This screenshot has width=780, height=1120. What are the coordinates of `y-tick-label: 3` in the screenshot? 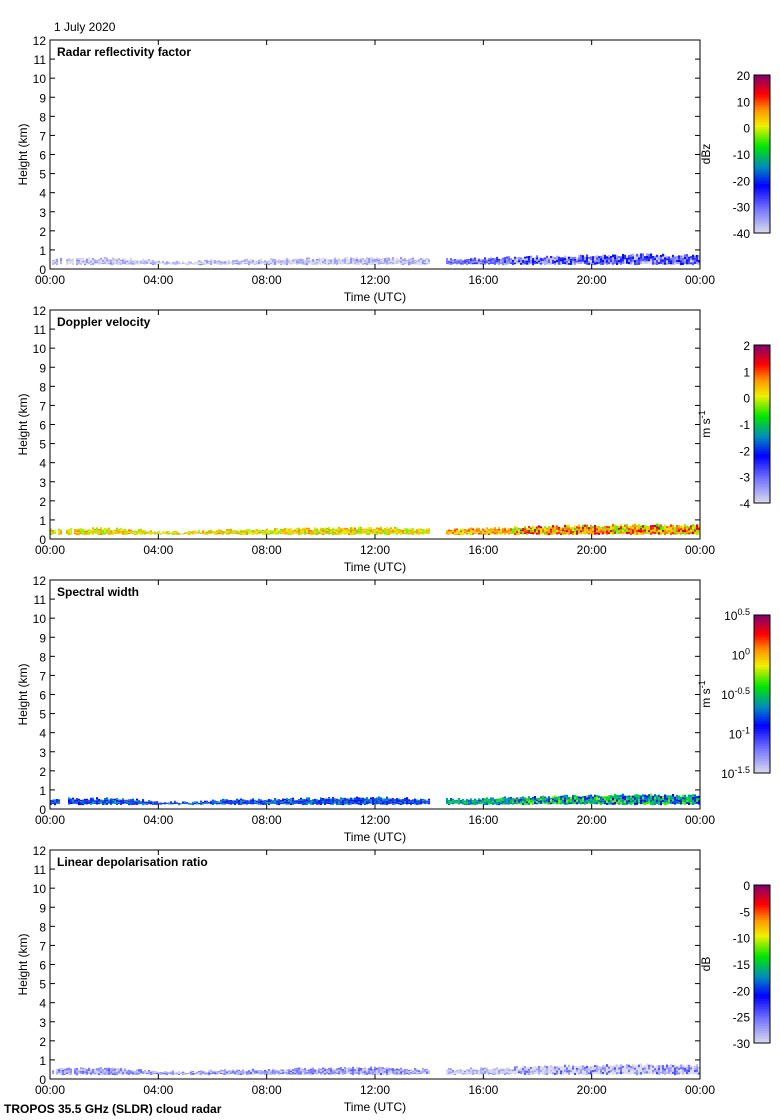 It's located at (42, 213).